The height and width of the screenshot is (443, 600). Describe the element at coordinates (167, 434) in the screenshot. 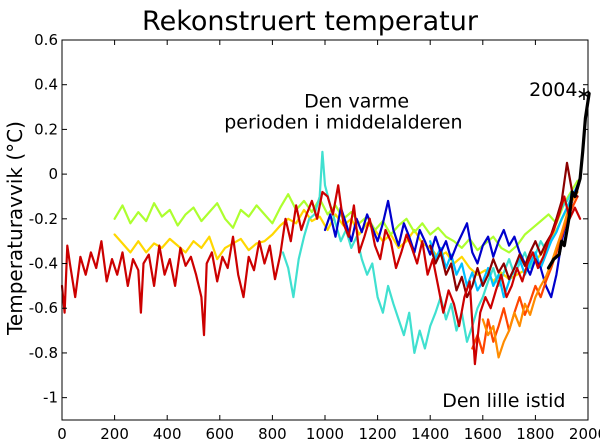

I see `x-tick-label: 400` at that location.